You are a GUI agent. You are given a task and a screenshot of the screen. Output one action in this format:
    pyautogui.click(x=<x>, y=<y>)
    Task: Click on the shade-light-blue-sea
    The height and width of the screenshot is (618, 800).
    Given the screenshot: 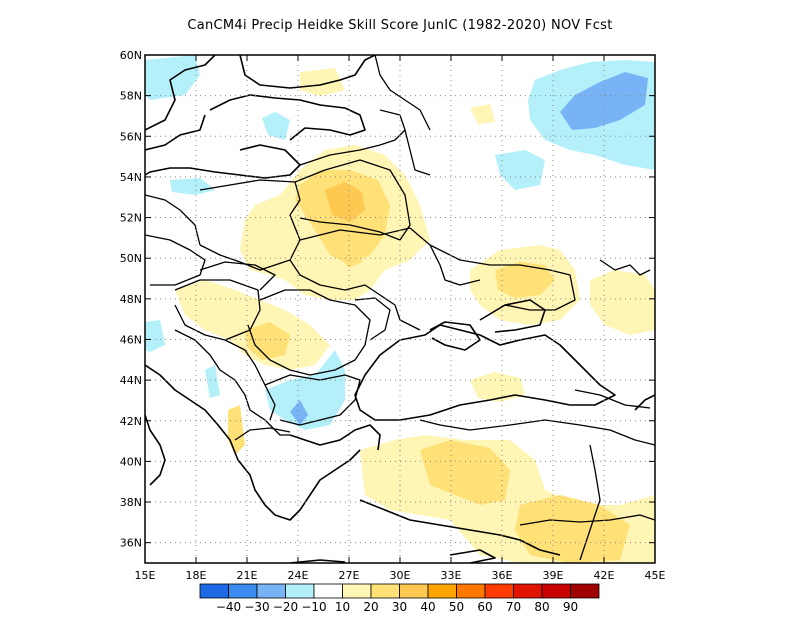 What is the action you would take?
    pyautogui.click(x=192, y=186)
    